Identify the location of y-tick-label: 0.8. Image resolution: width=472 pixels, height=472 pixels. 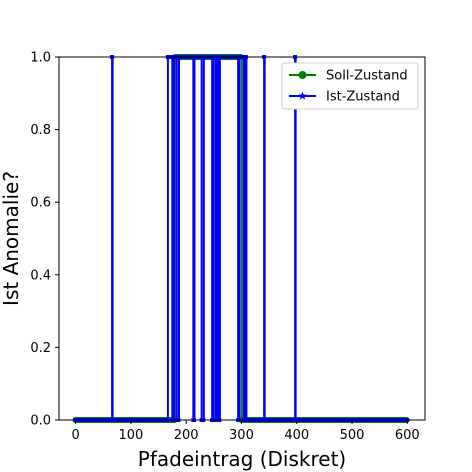
(40, 130).